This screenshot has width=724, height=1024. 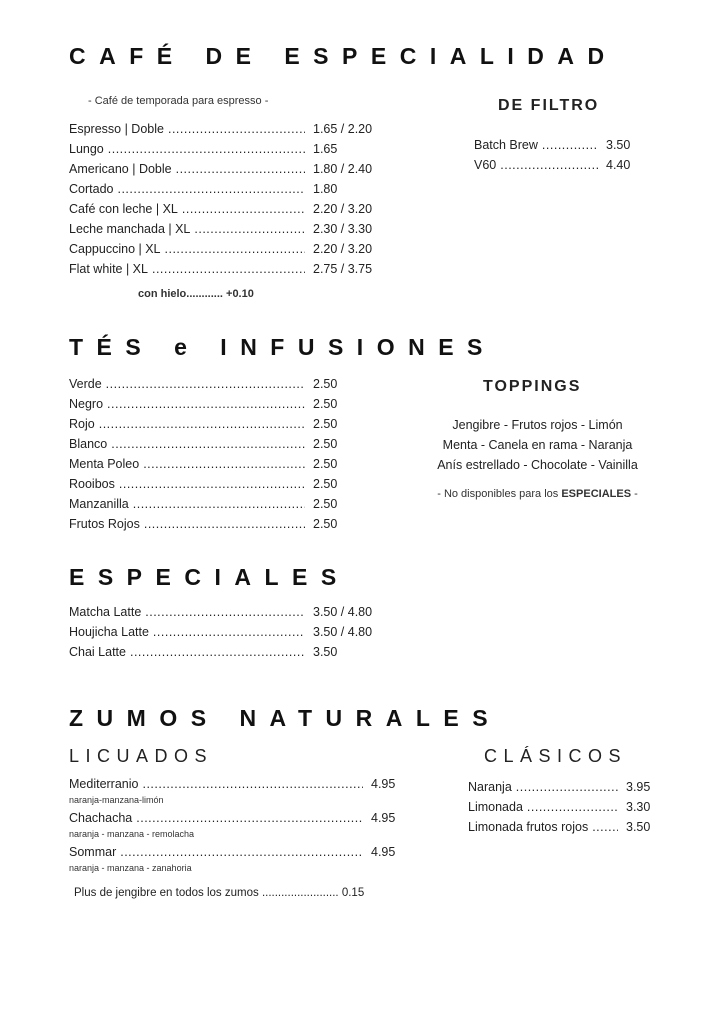 What do you see at coordinates (618, 165) in the screenshot?
I see `item-price: 4.40` at bounding box center [618, 165].